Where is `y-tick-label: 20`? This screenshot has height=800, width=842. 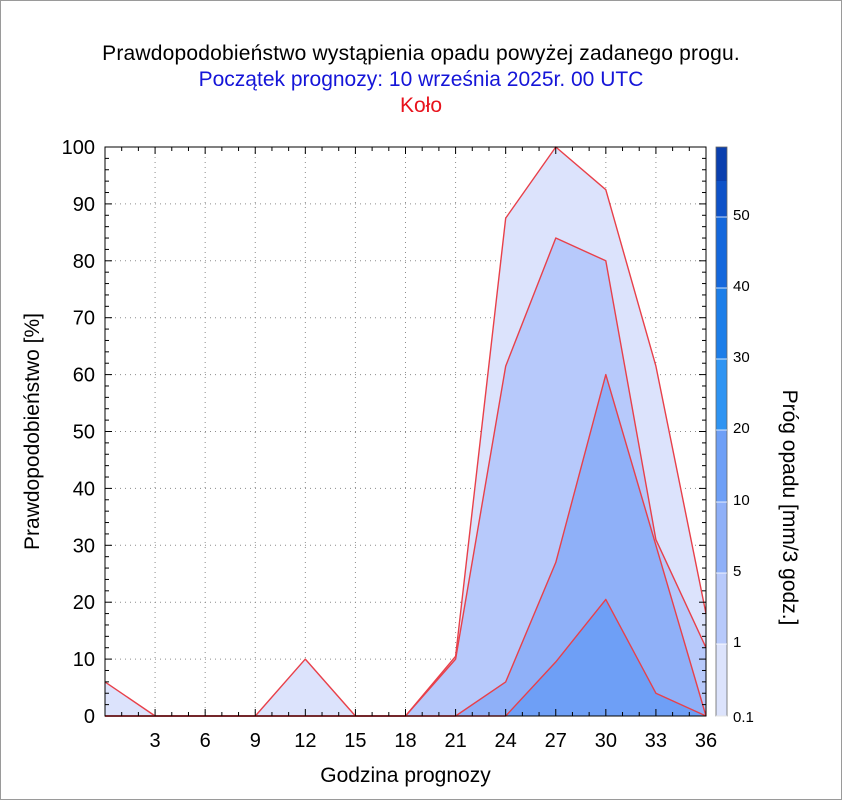 y-tick-label: 20 is located at coordinates (84, 603).